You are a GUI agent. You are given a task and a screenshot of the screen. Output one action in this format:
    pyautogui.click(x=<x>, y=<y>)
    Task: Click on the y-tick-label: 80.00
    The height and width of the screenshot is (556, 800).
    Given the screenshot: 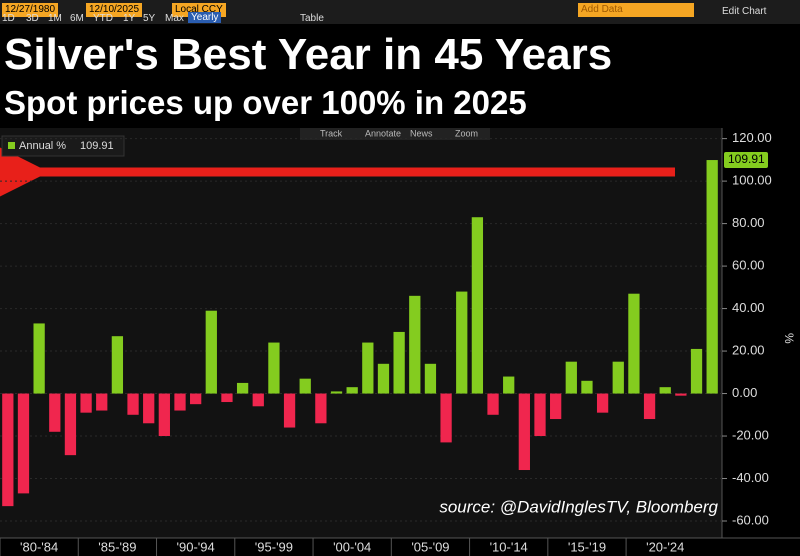 What is the action you would take?
    pyautogui.click(x=748, y=222)
    